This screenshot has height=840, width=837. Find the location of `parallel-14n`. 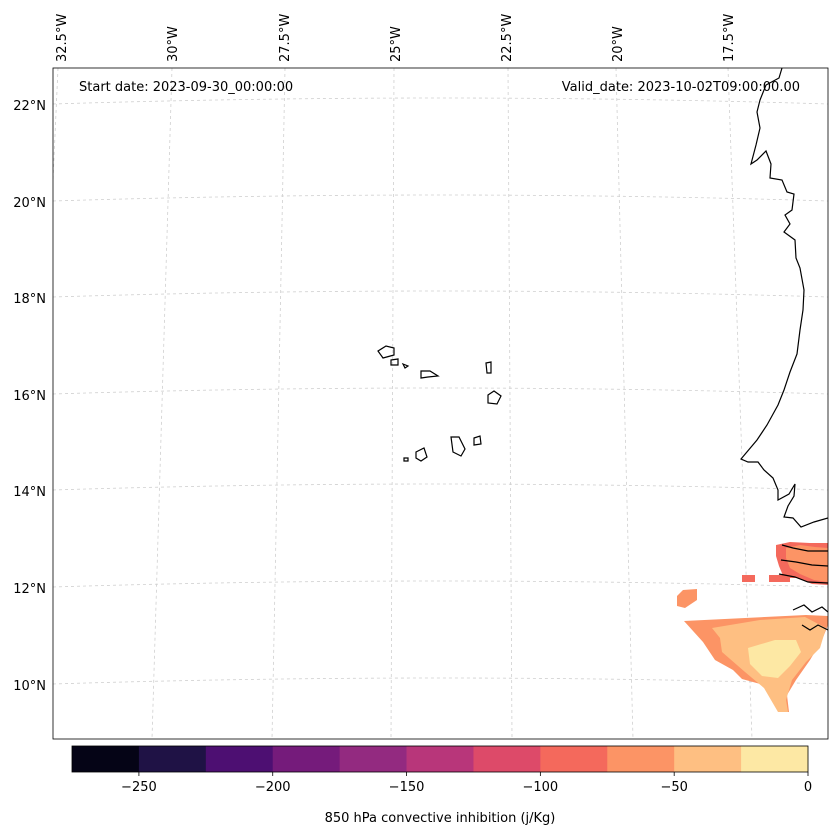

parallel-14n is located at coordinates (440, 487).